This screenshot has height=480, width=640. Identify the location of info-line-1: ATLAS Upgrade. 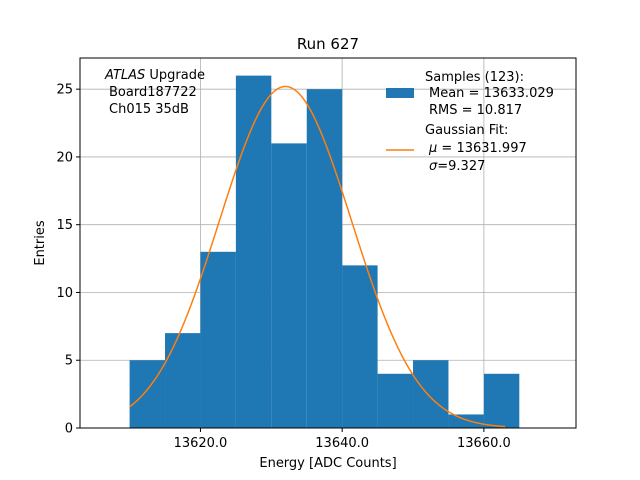
(154, 75).